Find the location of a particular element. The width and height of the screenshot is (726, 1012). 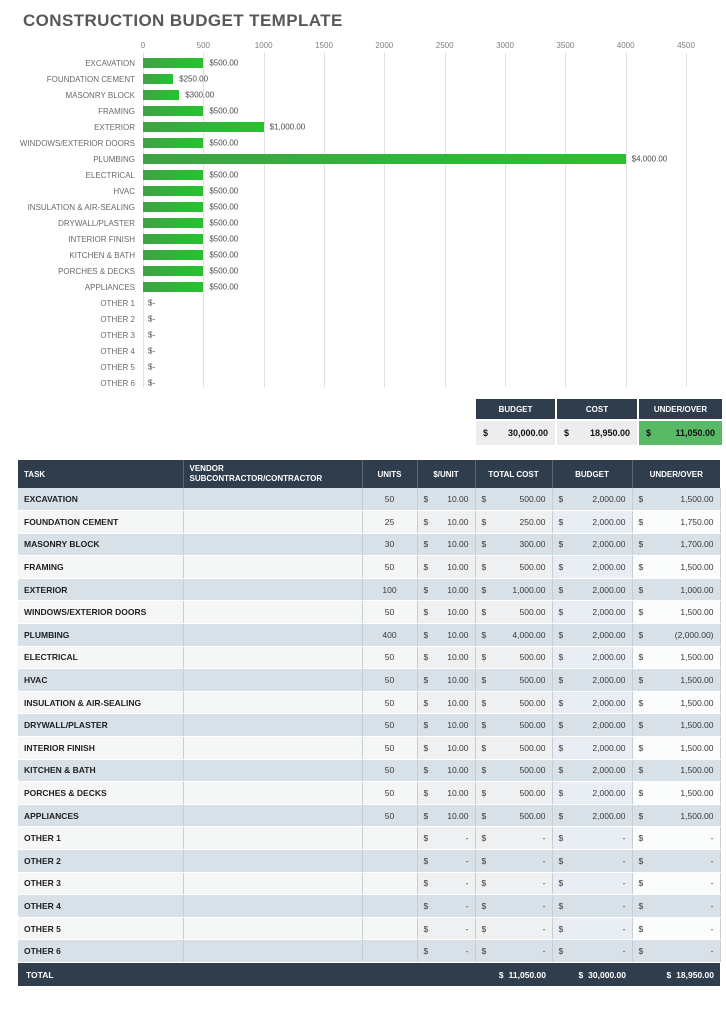

task-cell: EXTERIOR is located at coordinates (101, 590).